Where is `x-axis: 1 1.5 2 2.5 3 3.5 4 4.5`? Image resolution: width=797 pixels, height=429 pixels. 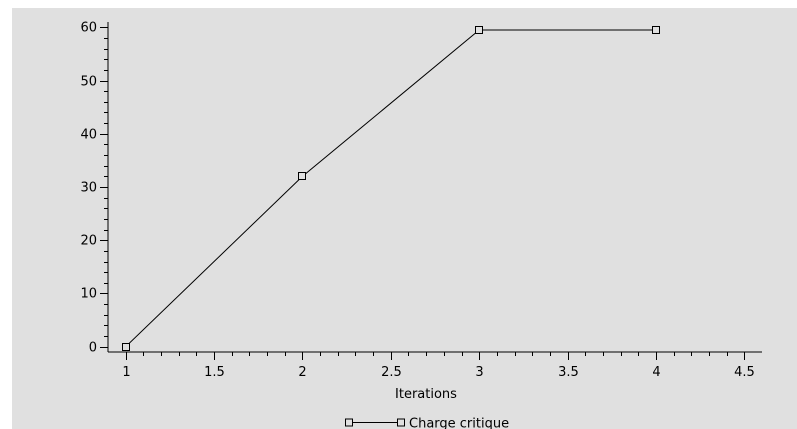 x-axis: 1 1.5 2 2.5 3 3.5 4 4.5 is located at coordinates (435, 365).